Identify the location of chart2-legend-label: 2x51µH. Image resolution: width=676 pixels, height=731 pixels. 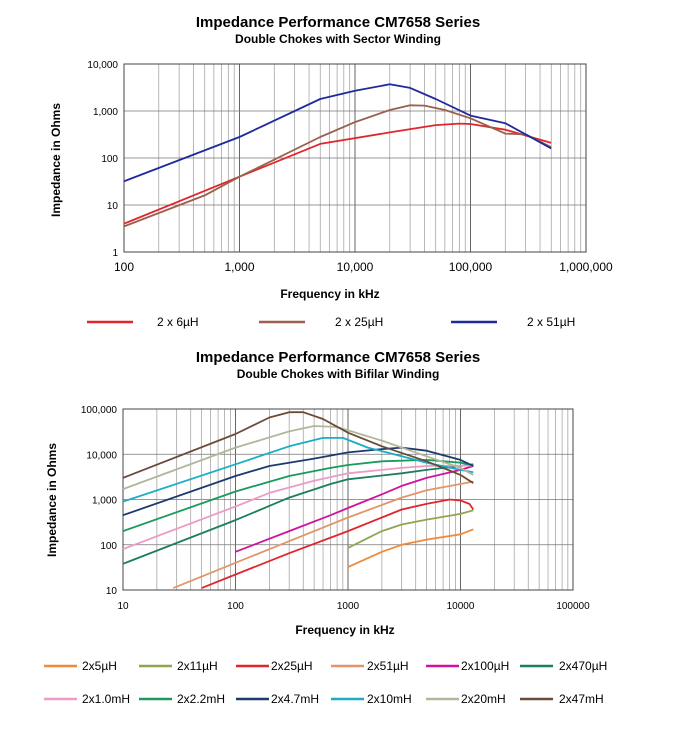
(388, 666).